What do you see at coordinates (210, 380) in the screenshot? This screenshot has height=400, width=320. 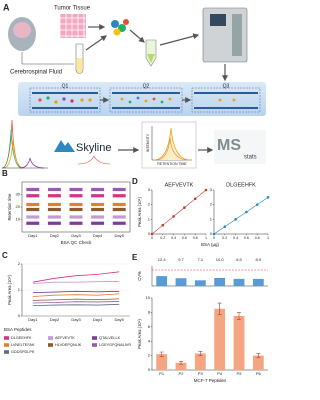 I see `x-axis-title: MCF-7 Peptides` at bounding box center [210, 380].